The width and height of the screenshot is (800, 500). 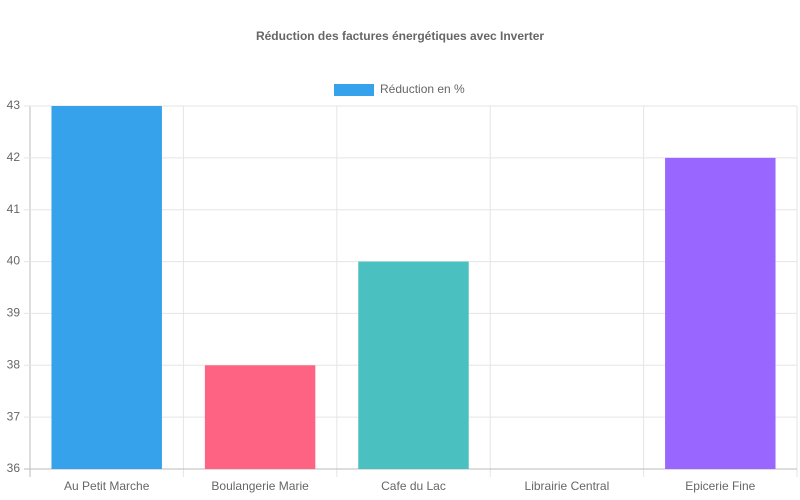 What do you see at coordinates (260, 486) in the screenshot?
I see `x-tick-label: Boulangerie Marie` at bounding box center [260, 486].